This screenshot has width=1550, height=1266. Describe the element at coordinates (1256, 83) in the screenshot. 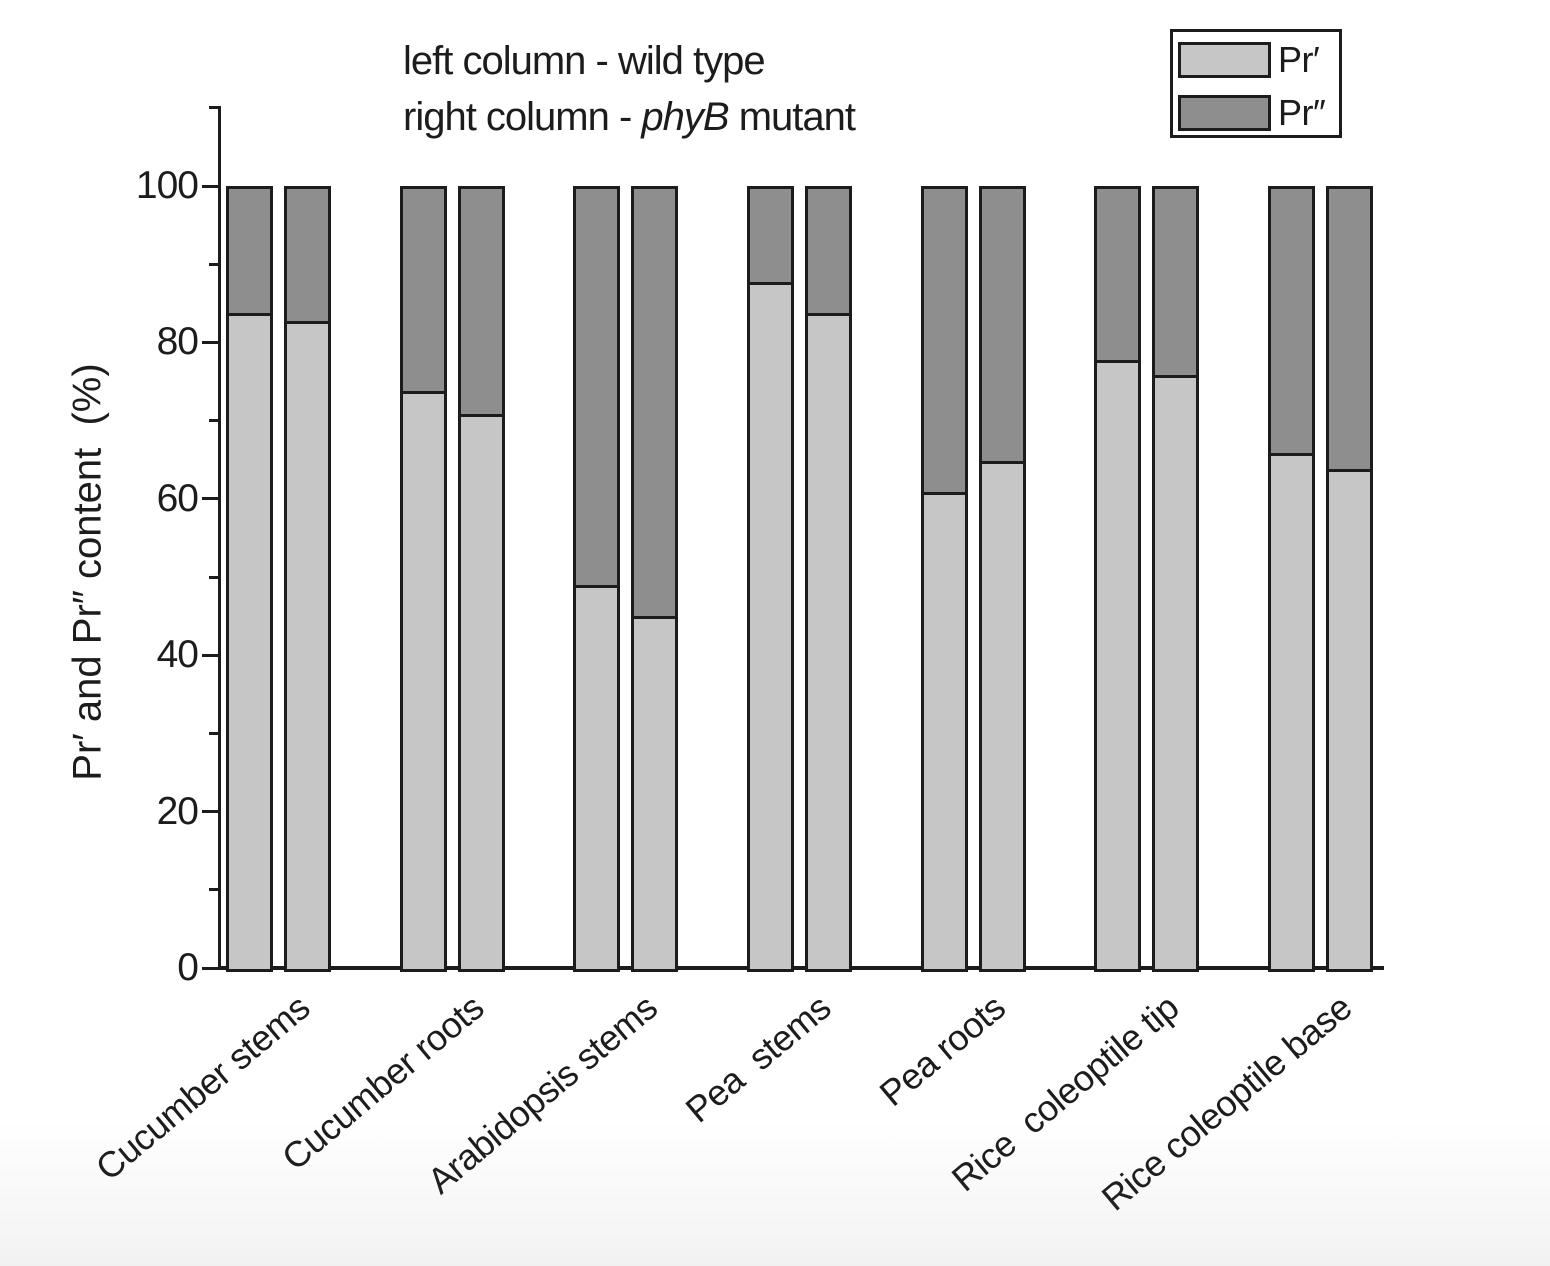

I see `legend-box: Pr′ Pr″` at that location.